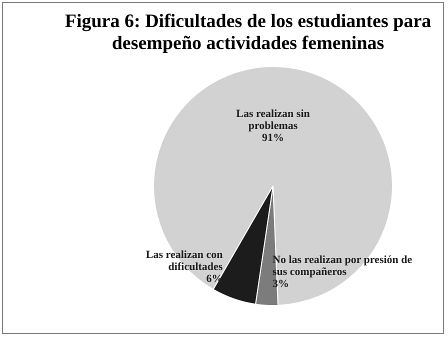 The image size is (448, 338). I want to click on chart-title: Figura 6: Dificultades de los estudiantes para desempeño actividades femeninas, so click(248, 33).